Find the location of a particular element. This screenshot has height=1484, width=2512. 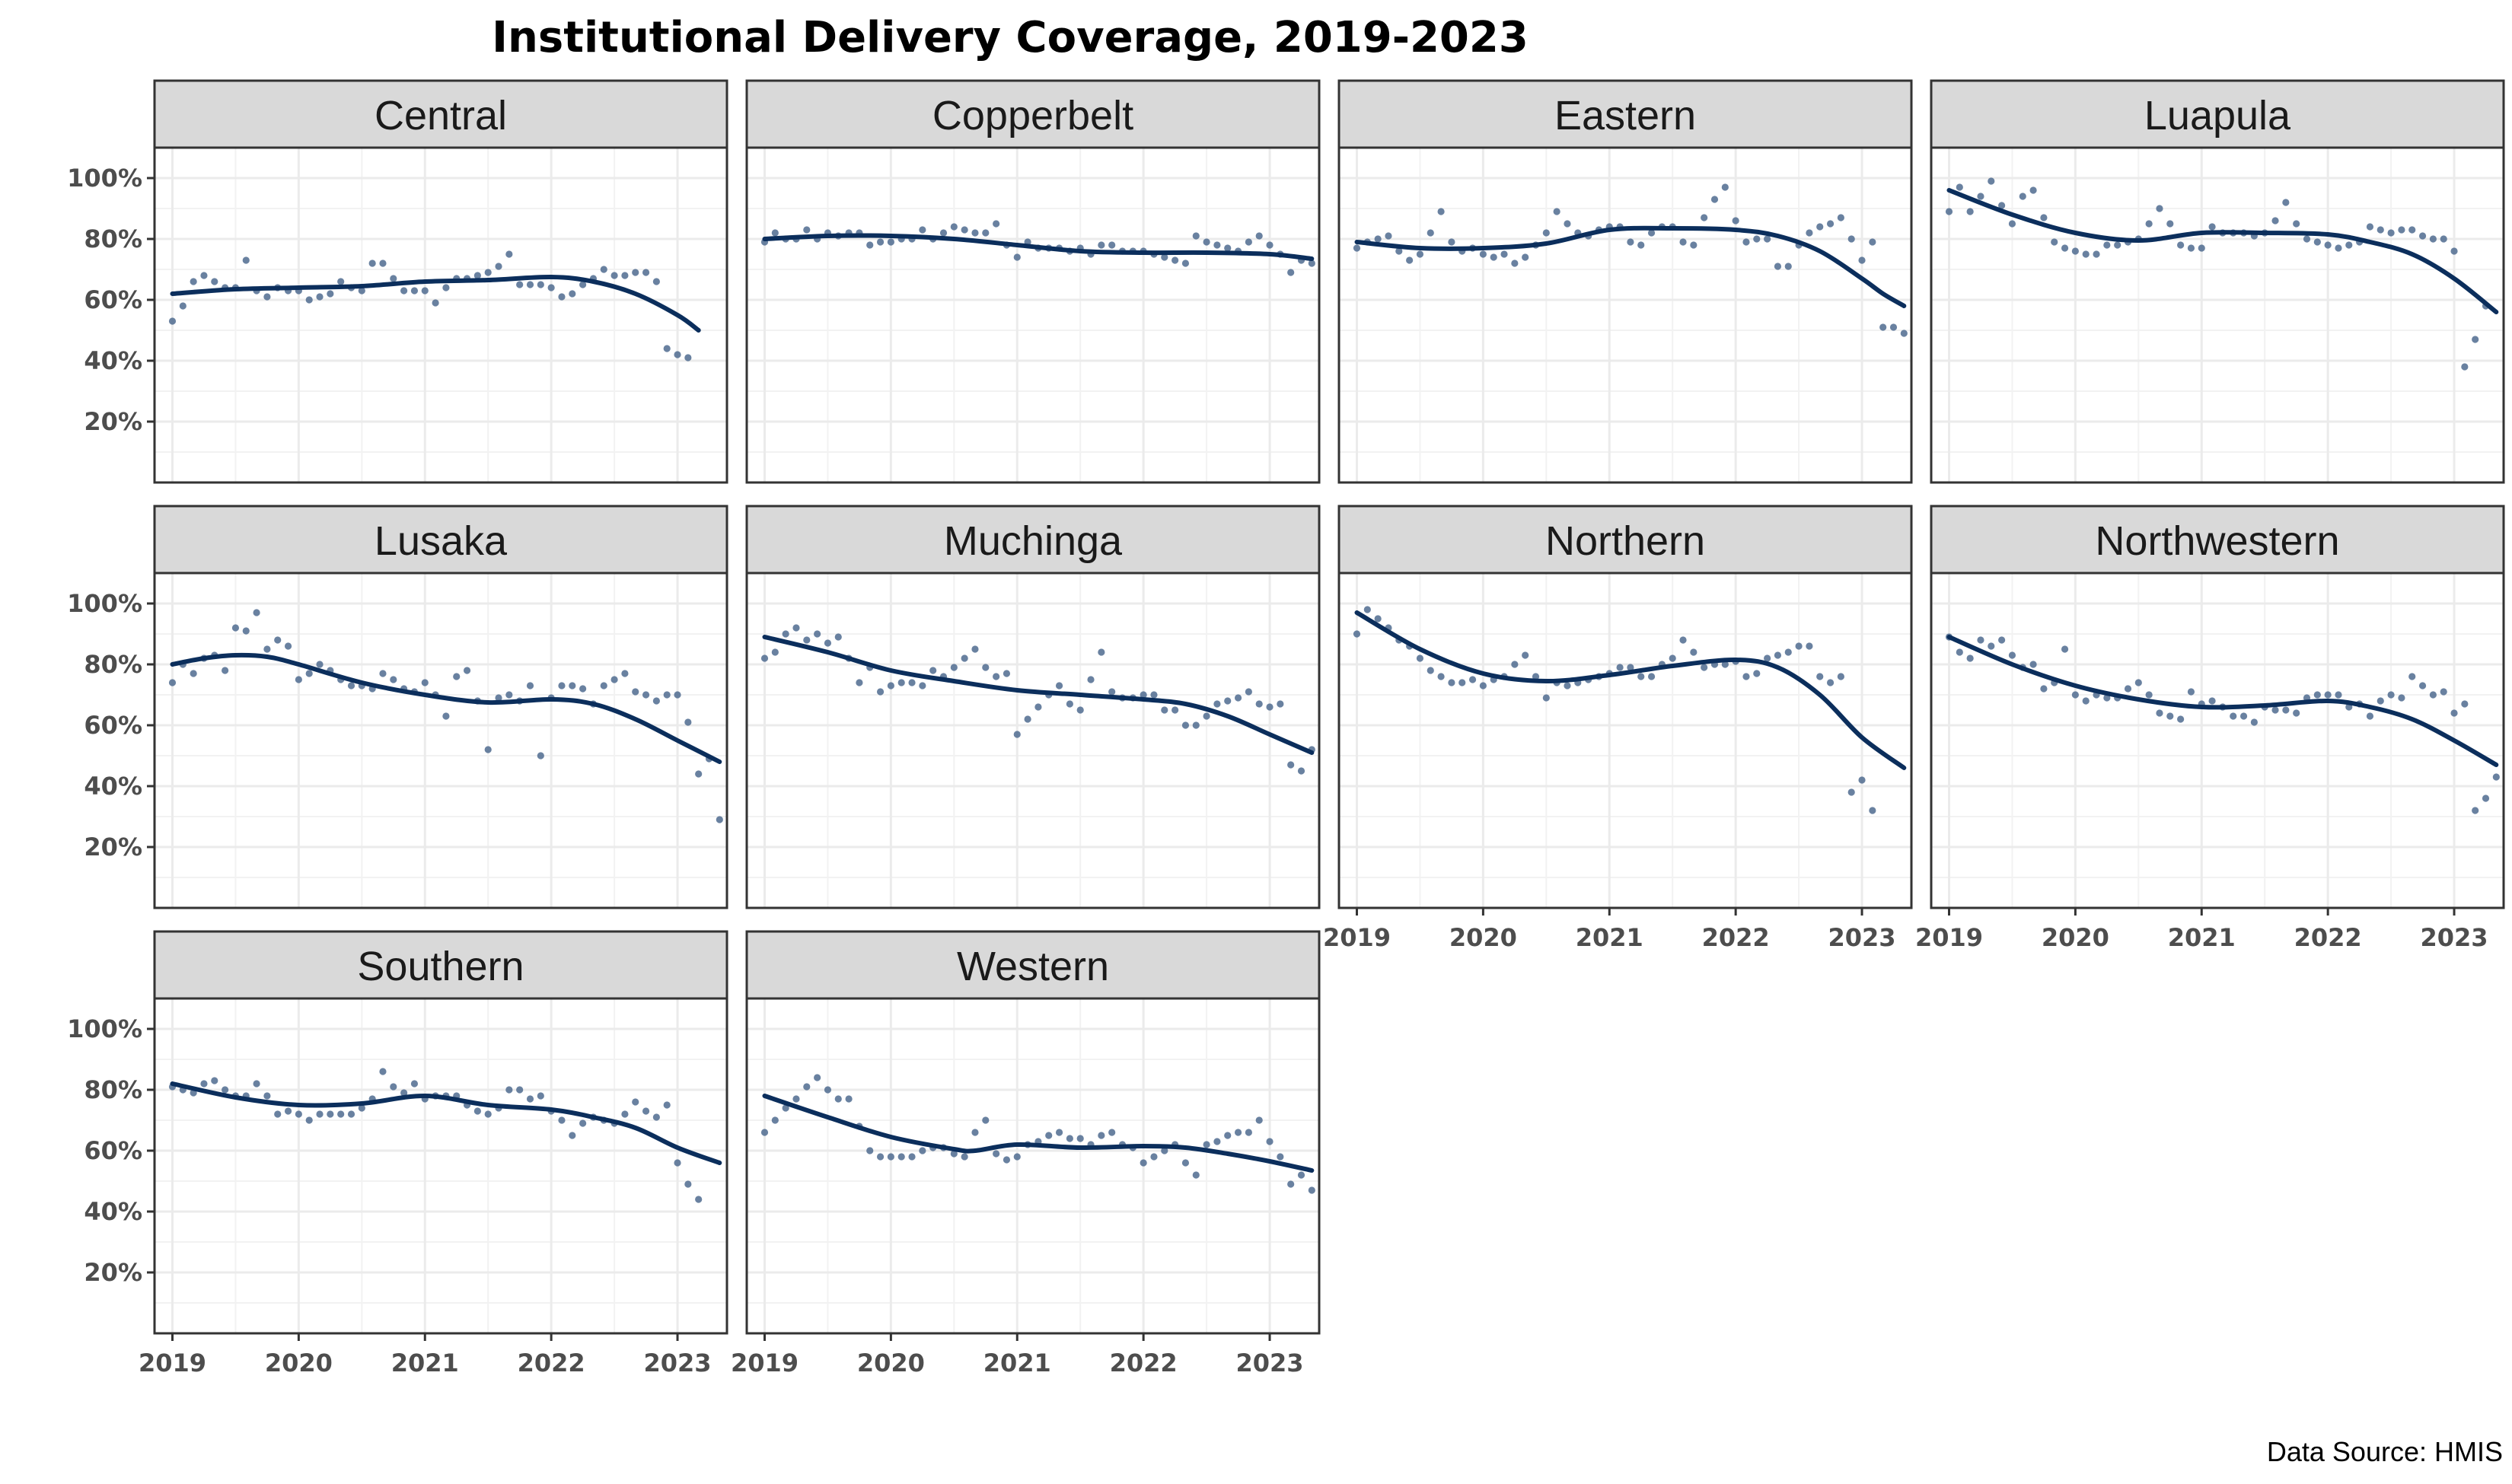

facet-label: Lusaka is located at coordinates (441, 541).